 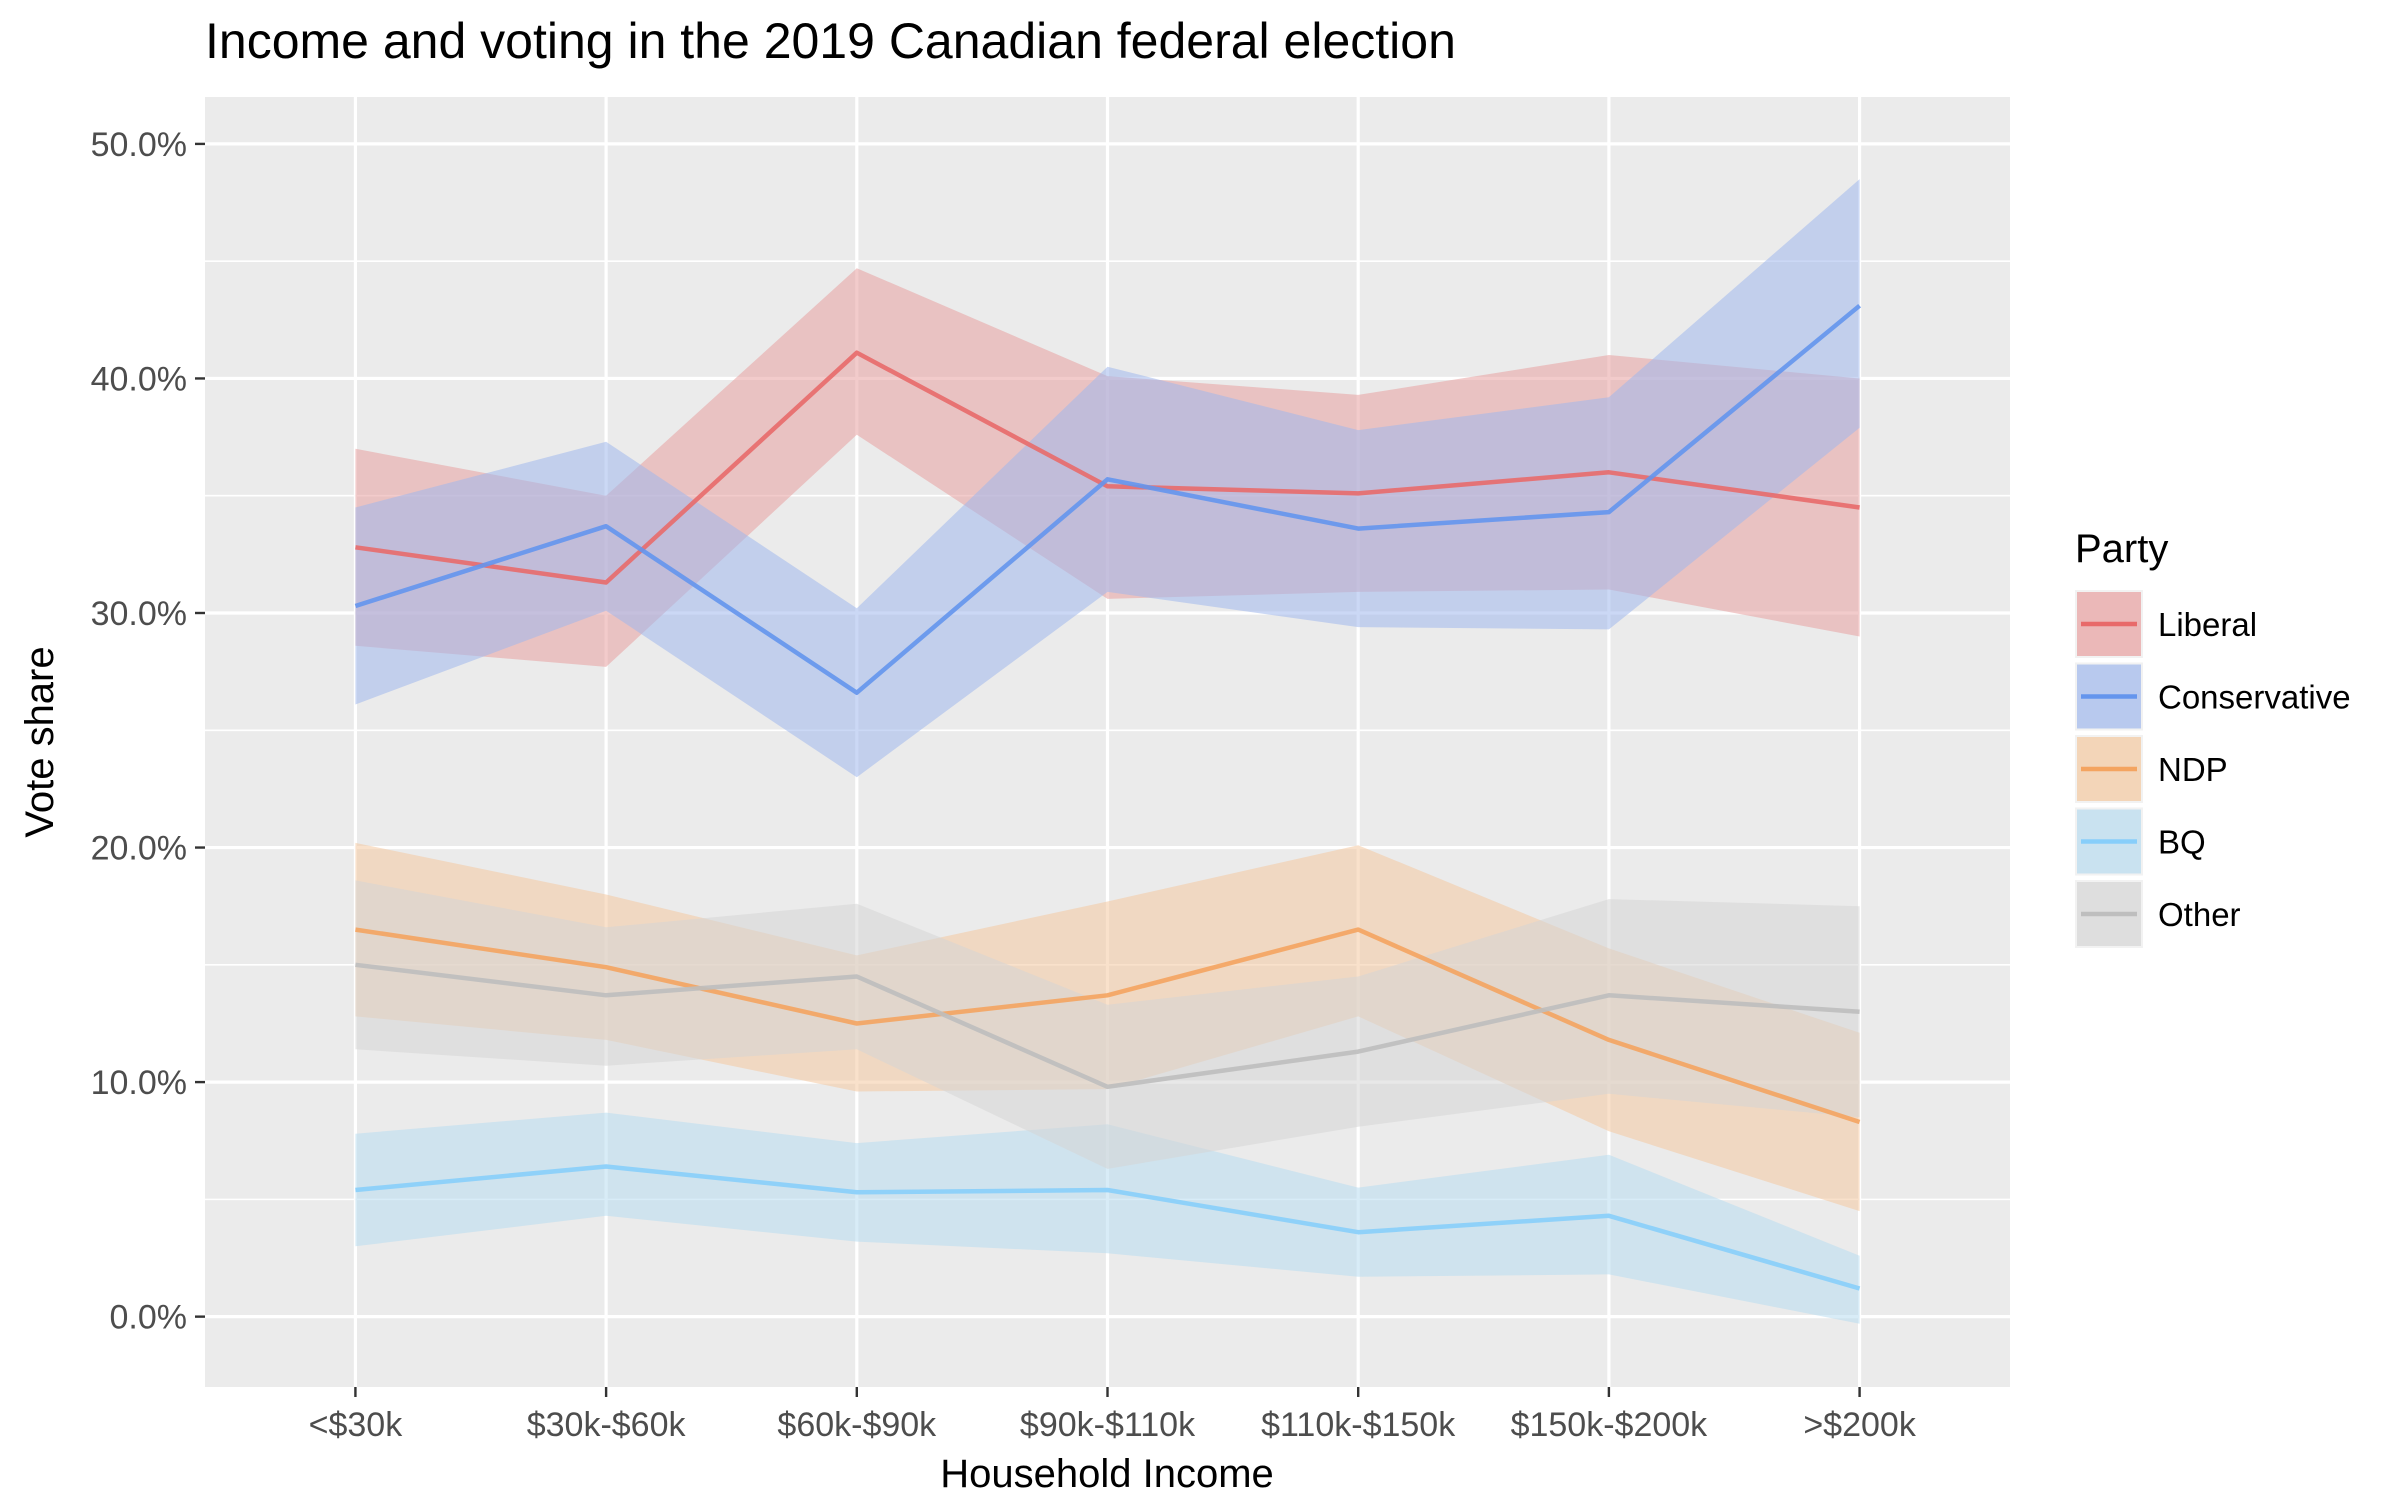 I want to click on x-tick-label: $110k-$150k, so click(x=1358, y=1425).